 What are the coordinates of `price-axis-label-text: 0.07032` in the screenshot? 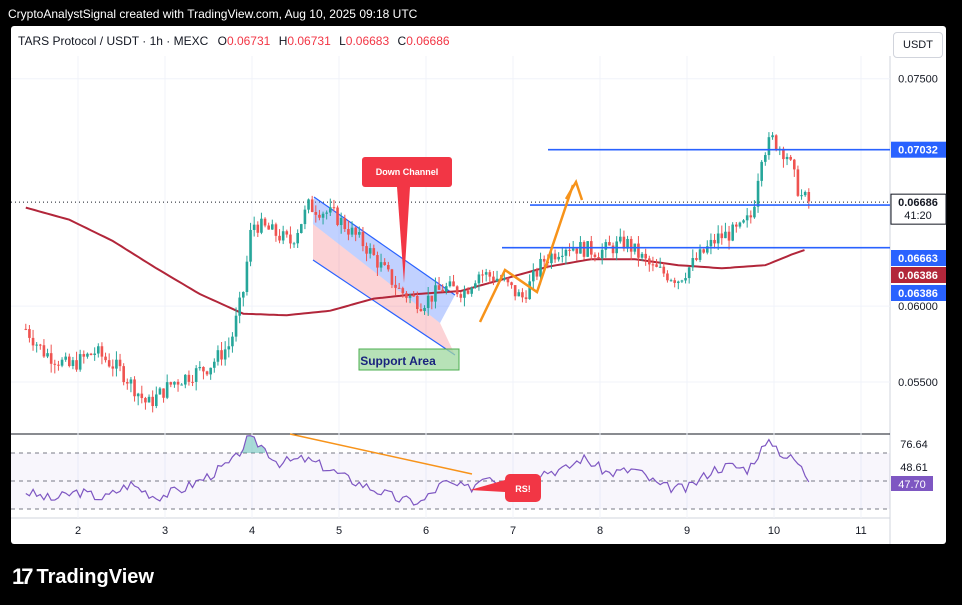 It's located at (918, 151).